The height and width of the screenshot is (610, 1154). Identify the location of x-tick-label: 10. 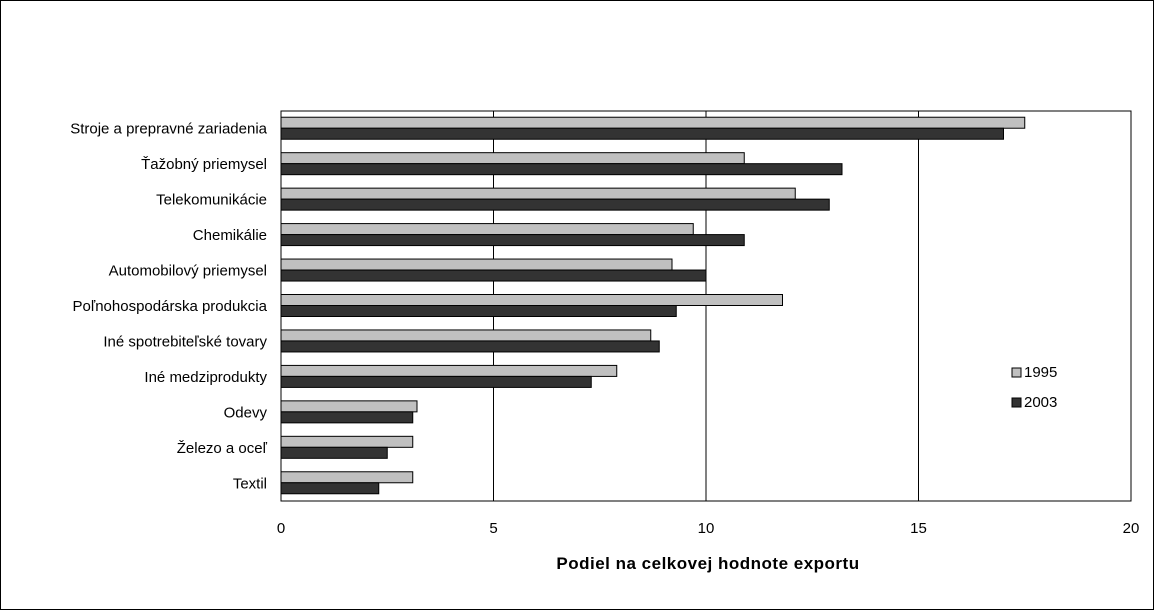
(706, 528).